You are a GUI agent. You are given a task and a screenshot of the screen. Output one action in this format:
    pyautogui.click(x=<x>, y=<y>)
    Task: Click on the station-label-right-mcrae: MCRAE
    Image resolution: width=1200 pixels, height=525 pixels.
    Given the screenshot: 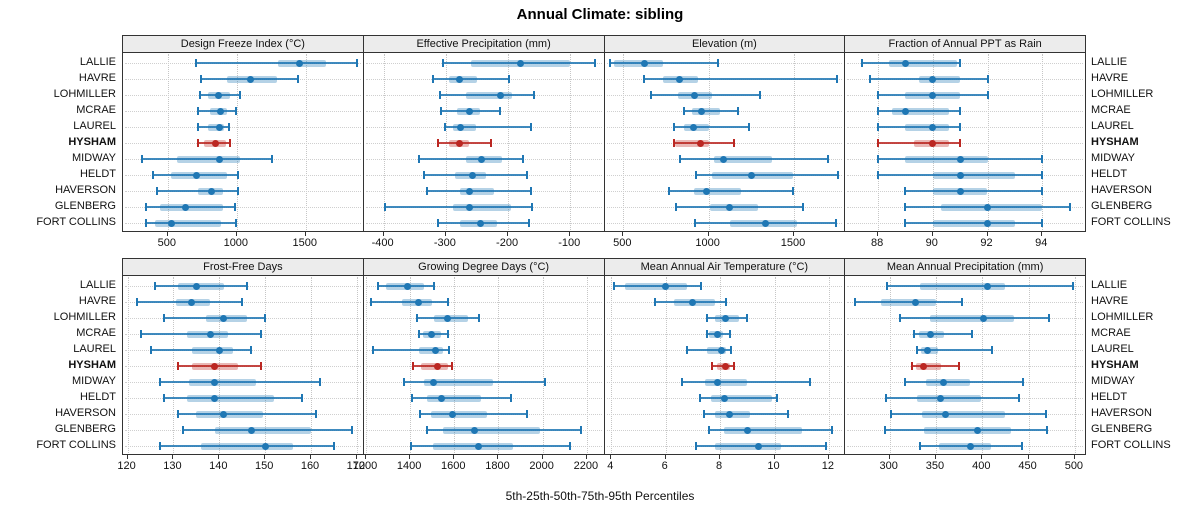 What is the action you would take?
    pyautogui.click(x=1111, y=110)
    